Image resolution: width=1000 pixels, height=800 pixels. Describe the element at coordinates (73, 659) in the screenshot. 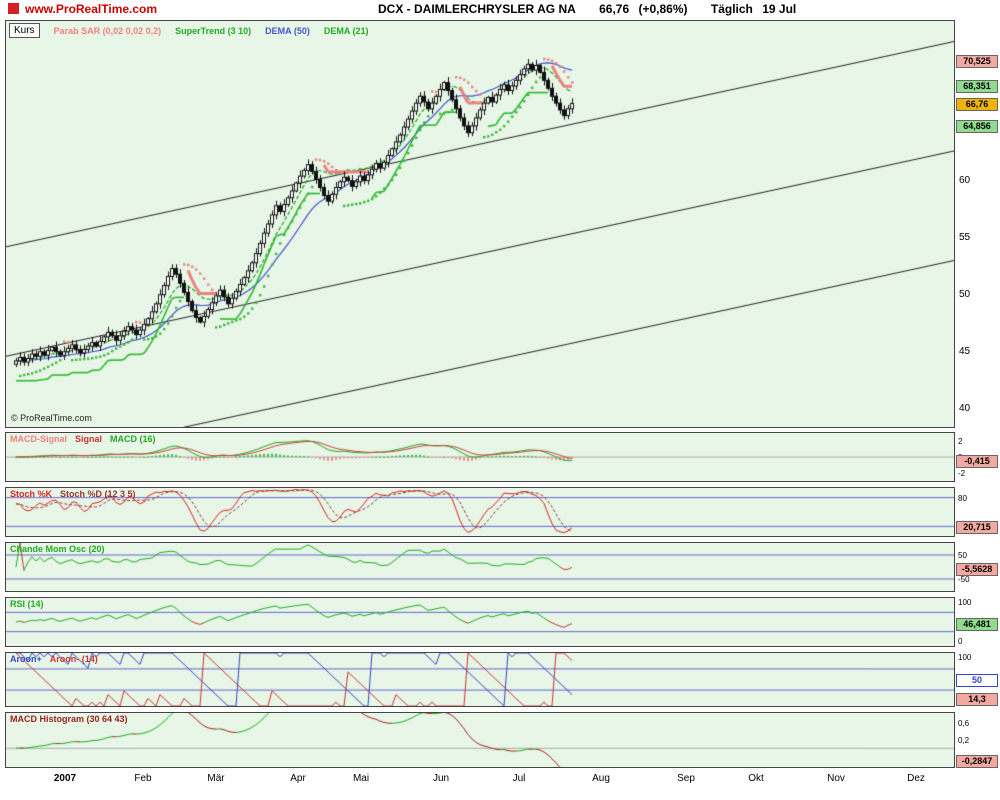

I see `indicator-series-label: Aroon- (14)` at that location.